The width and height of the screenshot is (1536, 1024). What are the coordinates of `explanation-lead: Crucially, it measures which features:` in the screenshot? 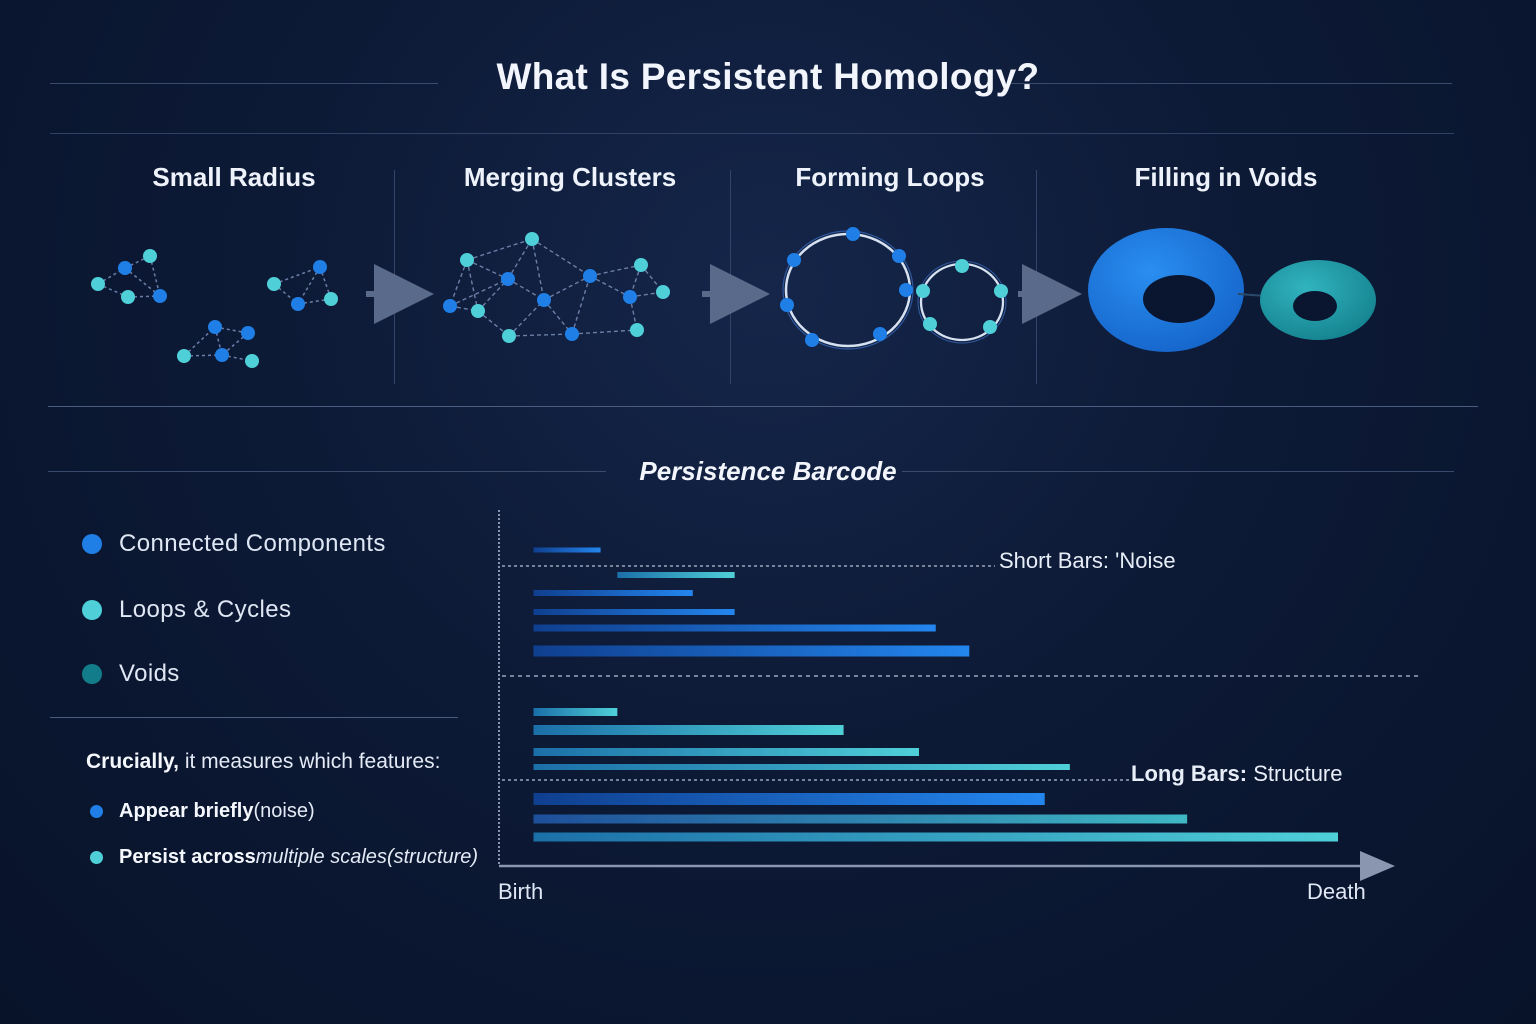 It's located at (263, 762).